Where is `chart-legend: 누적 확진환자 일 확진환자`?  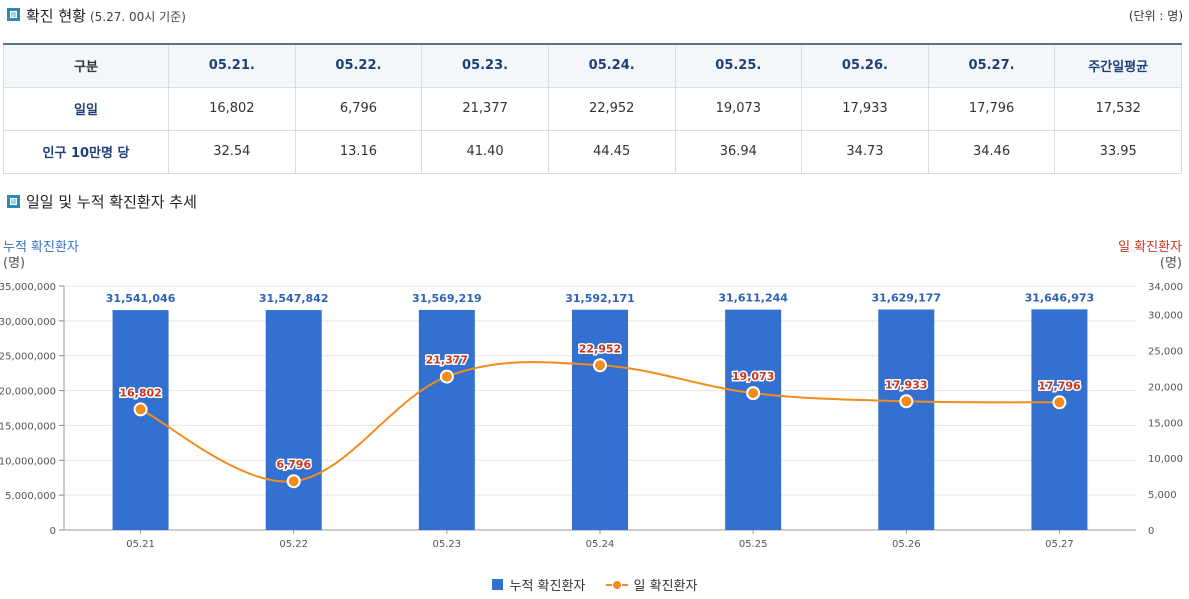
chart-legend: 누적 확진환자 일 확진환자 is located at coordinates (594, 584).